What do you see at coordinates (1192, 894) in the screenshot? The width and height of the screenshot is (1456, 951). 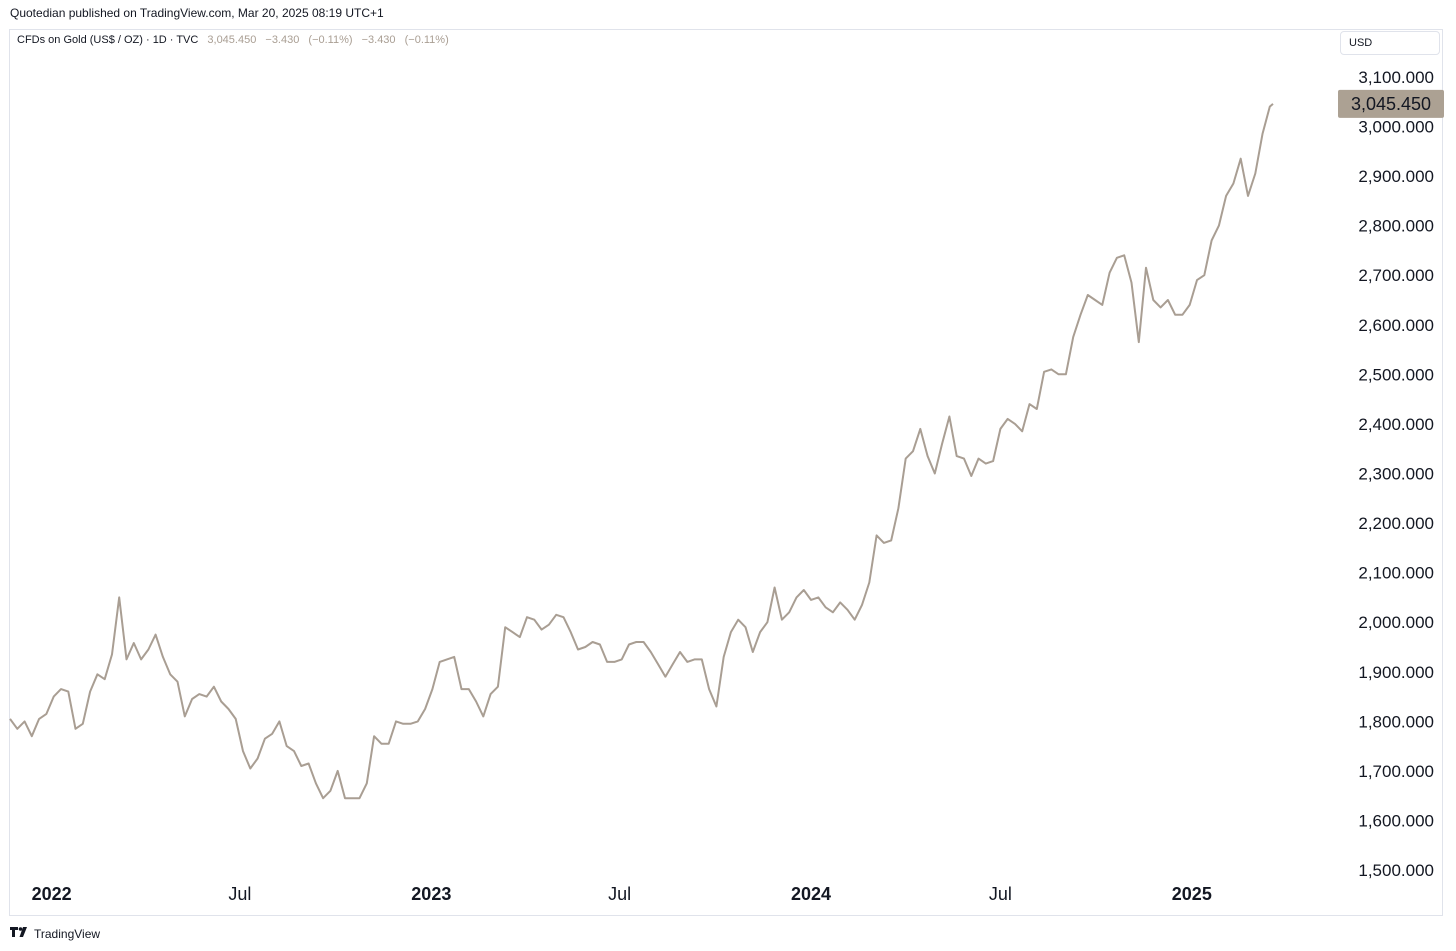 I see `x-tick-label: 2025` at bounding box center [1192, 894].